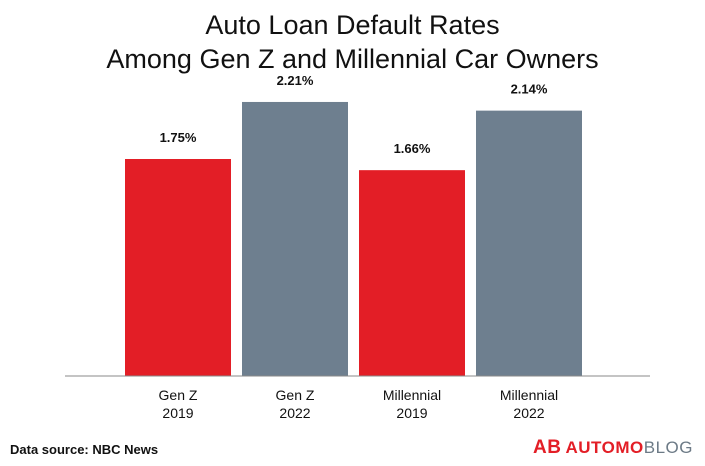 Image resolution: width=705 pixels, height=466 pixels. I want to click on data-source-note: Data source: NBC News, so click(84, 449).